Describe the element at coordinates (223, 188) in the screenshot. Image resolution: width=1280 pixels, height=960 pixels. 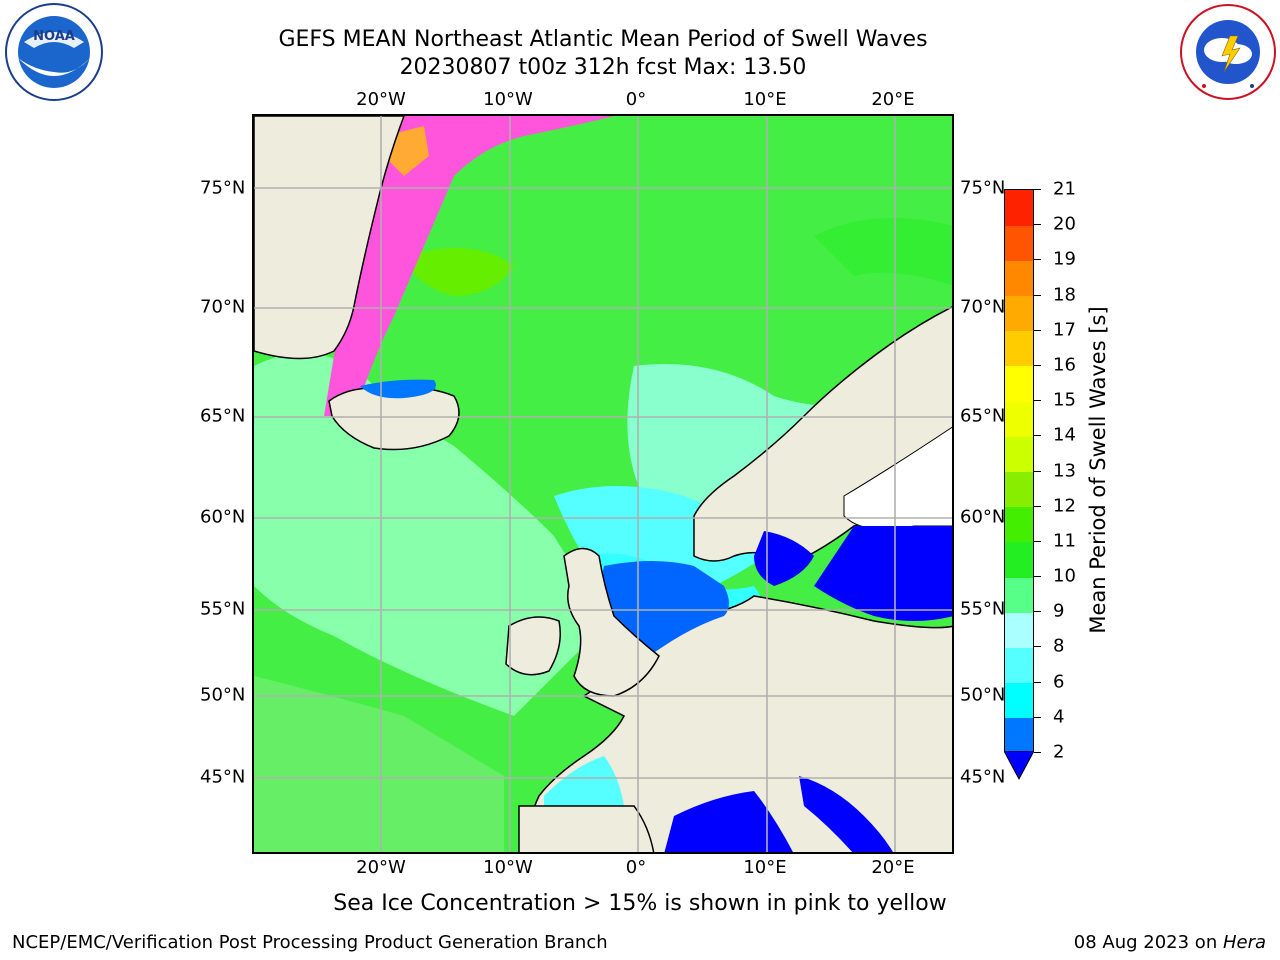
I see `lat-tick-left: 75°N` at that location.